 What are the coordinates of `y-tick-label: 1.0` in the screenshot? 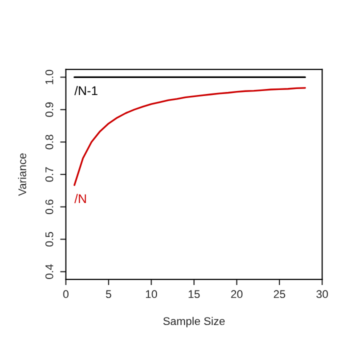 It's located at (49, 77).